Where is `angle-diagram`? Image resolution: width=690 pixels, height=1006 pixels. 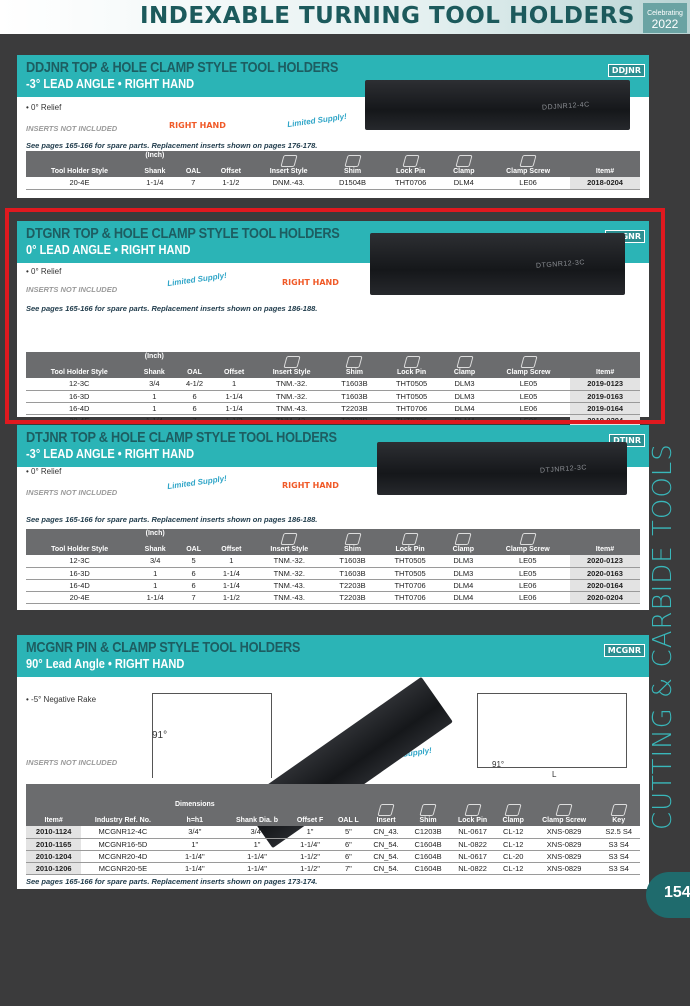
angle-diagram is located at coordinates (212, 735).